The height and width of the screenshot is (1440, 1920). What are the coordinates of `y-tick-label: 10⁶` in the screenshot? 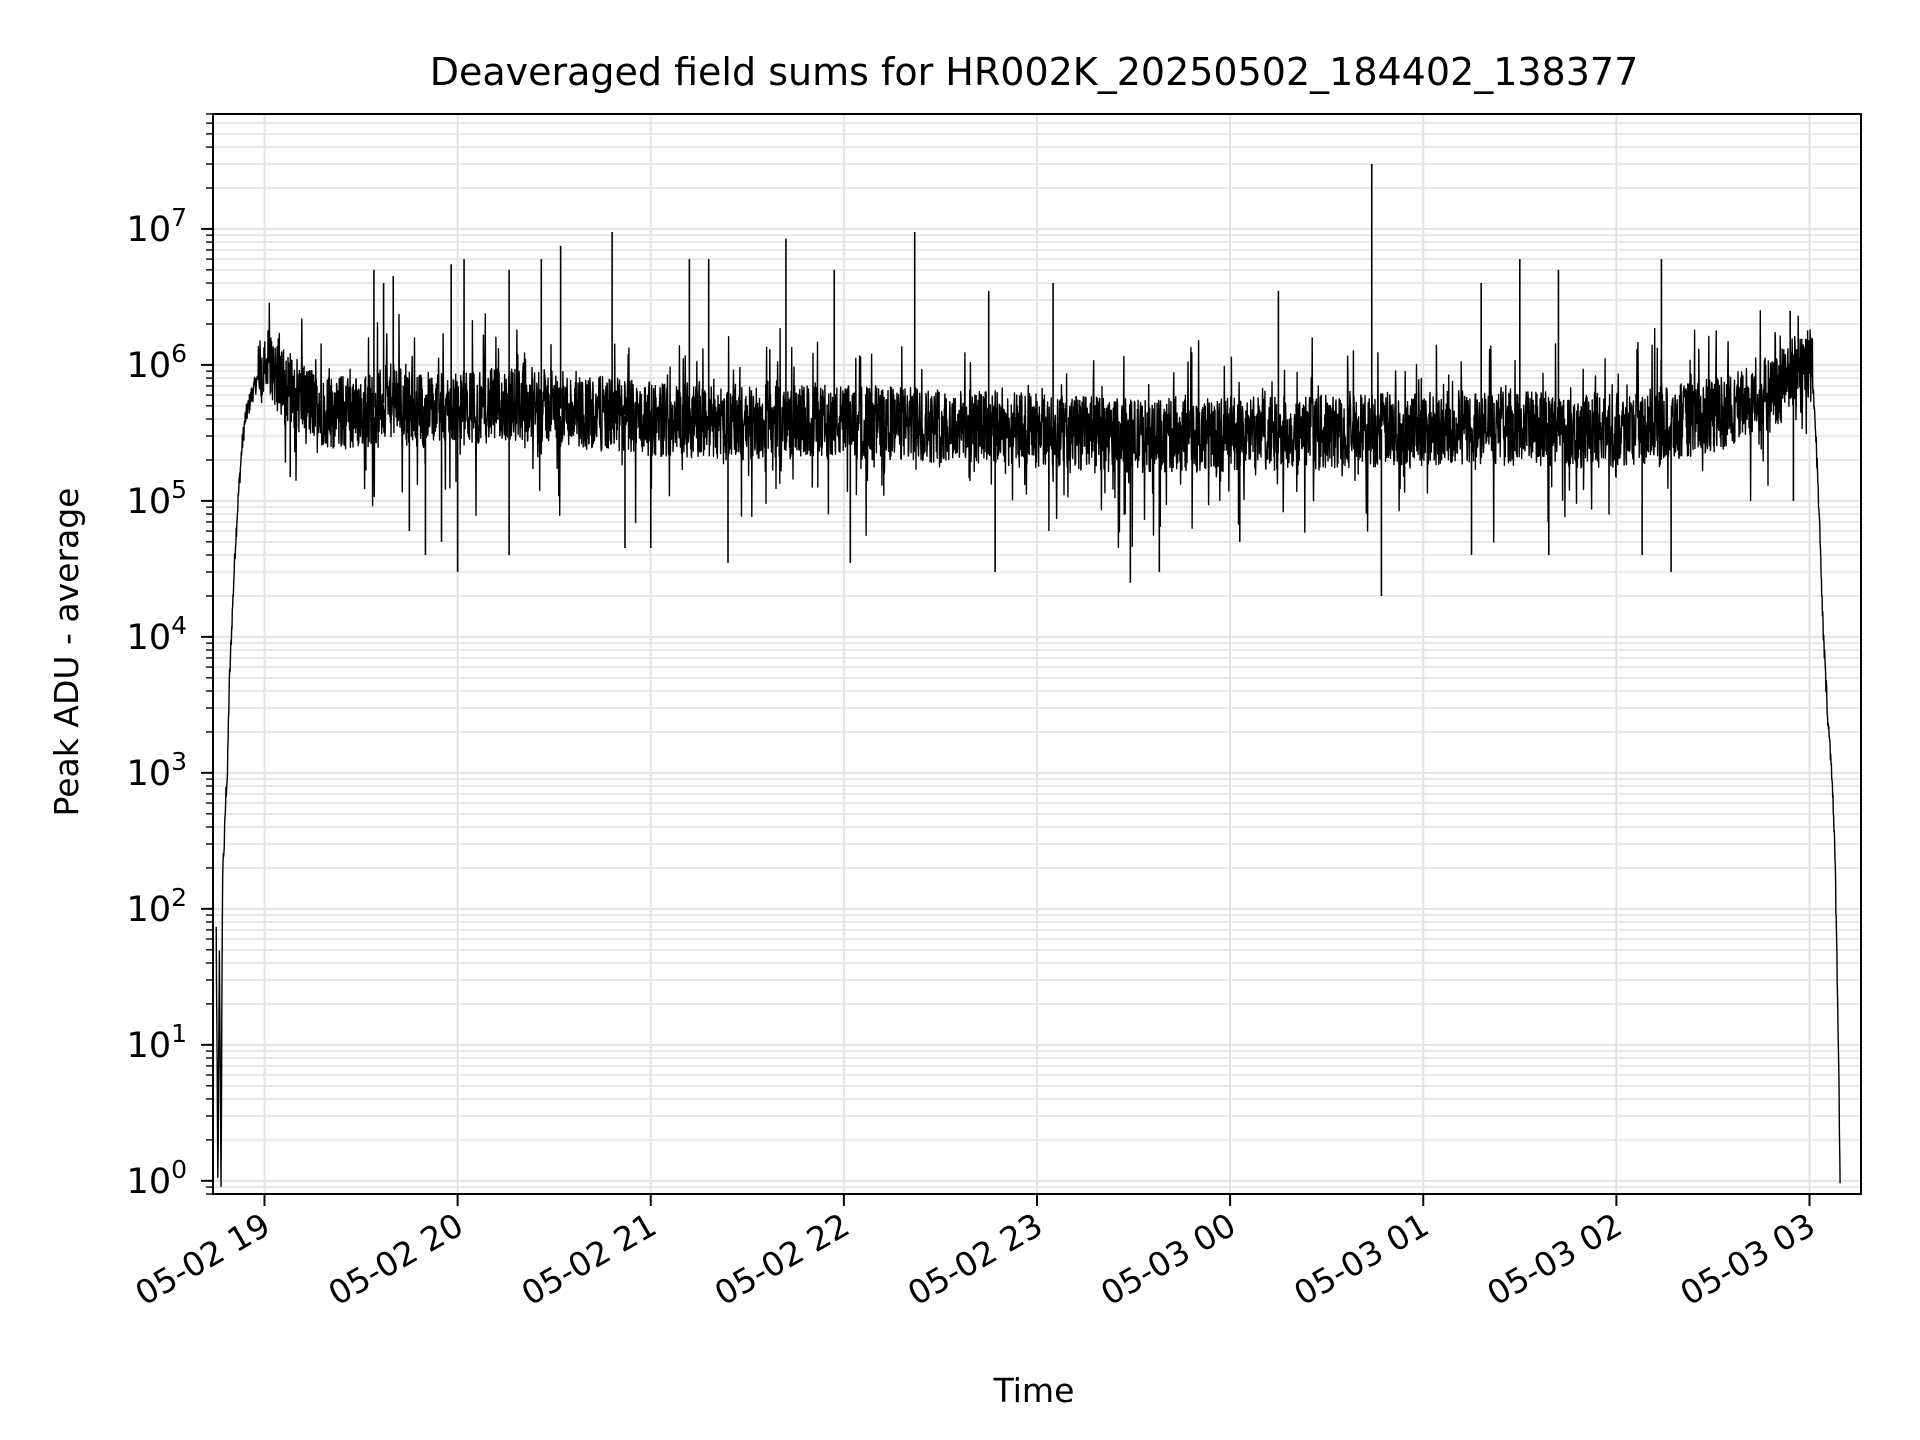 It's located at (157, 362).